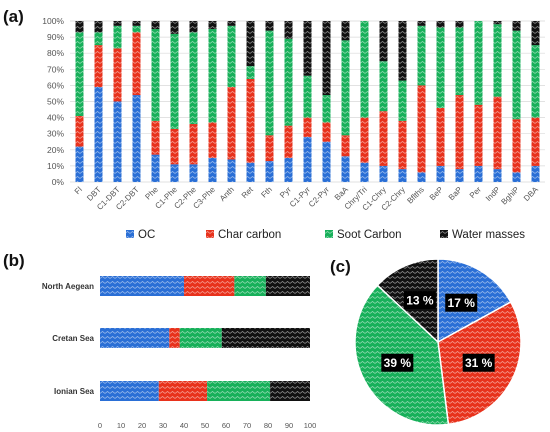  What do you see at coordinates (462, 303) in the screenshot?
I see `c-slice-label: 17 %` at bounding box center [462, 303].